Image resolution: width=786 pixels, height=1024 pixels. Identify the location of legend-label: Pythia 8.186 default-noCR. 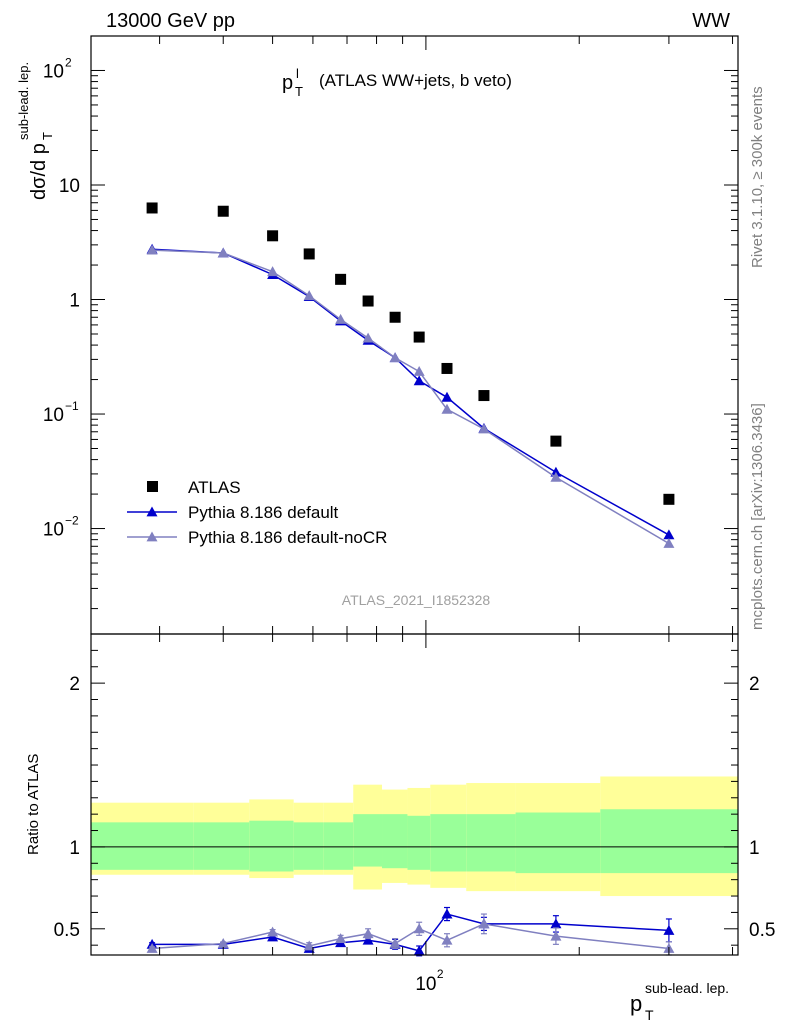
(287, 537).